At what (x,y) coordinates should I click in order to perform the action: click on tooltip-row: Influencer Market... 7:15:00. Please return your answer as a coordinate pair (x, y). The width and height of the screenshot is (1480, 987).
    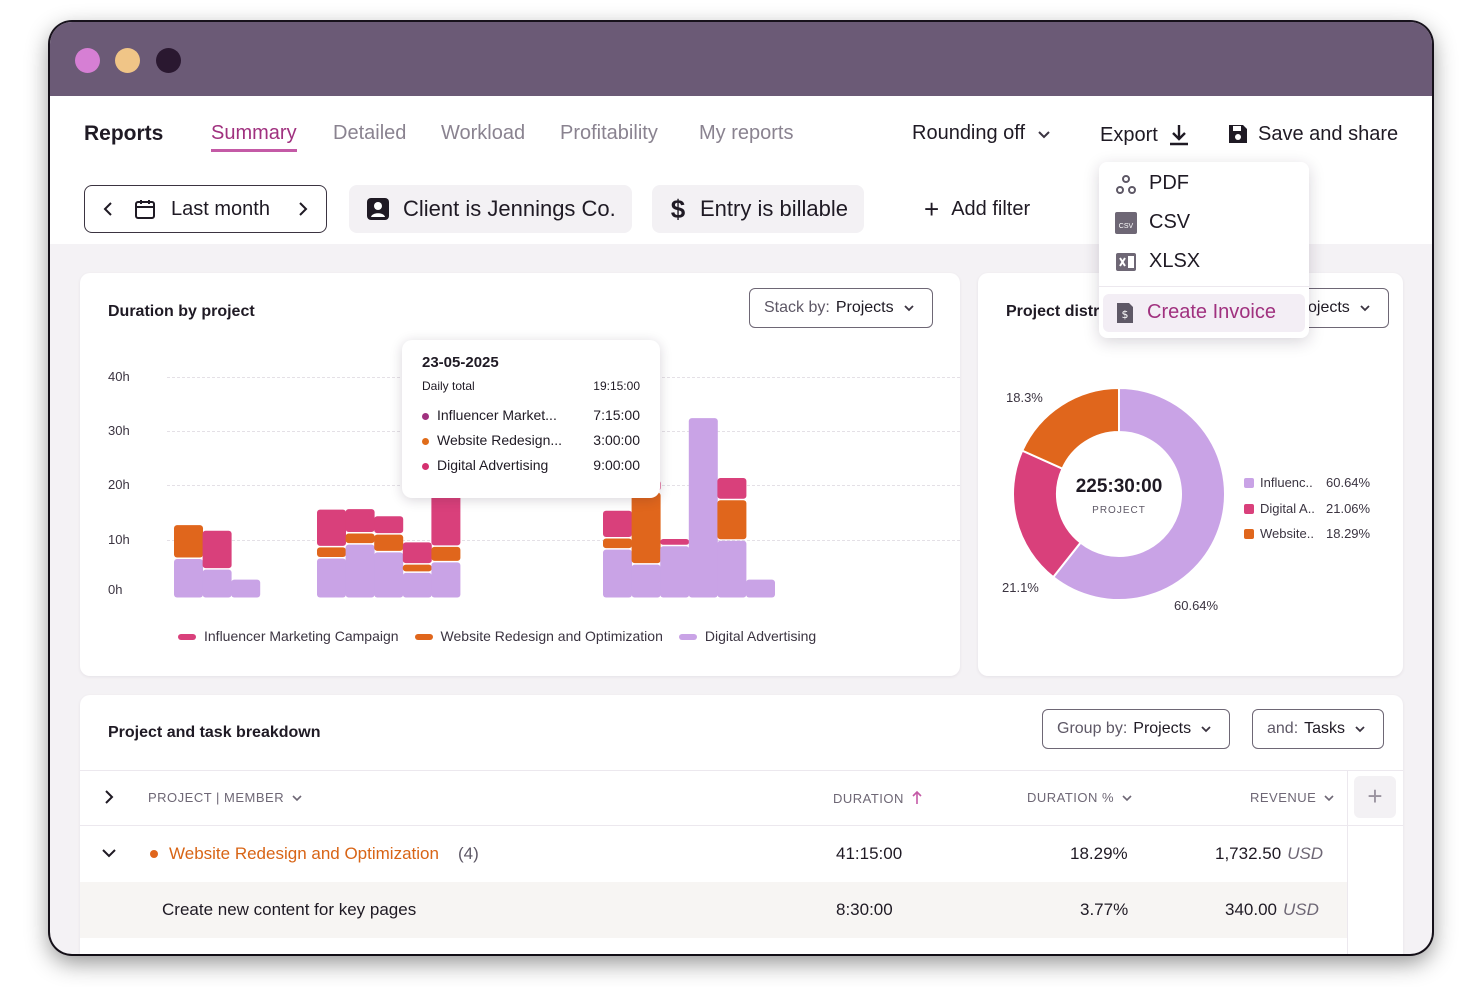
    Looking at the image, I should click on (531, 415).